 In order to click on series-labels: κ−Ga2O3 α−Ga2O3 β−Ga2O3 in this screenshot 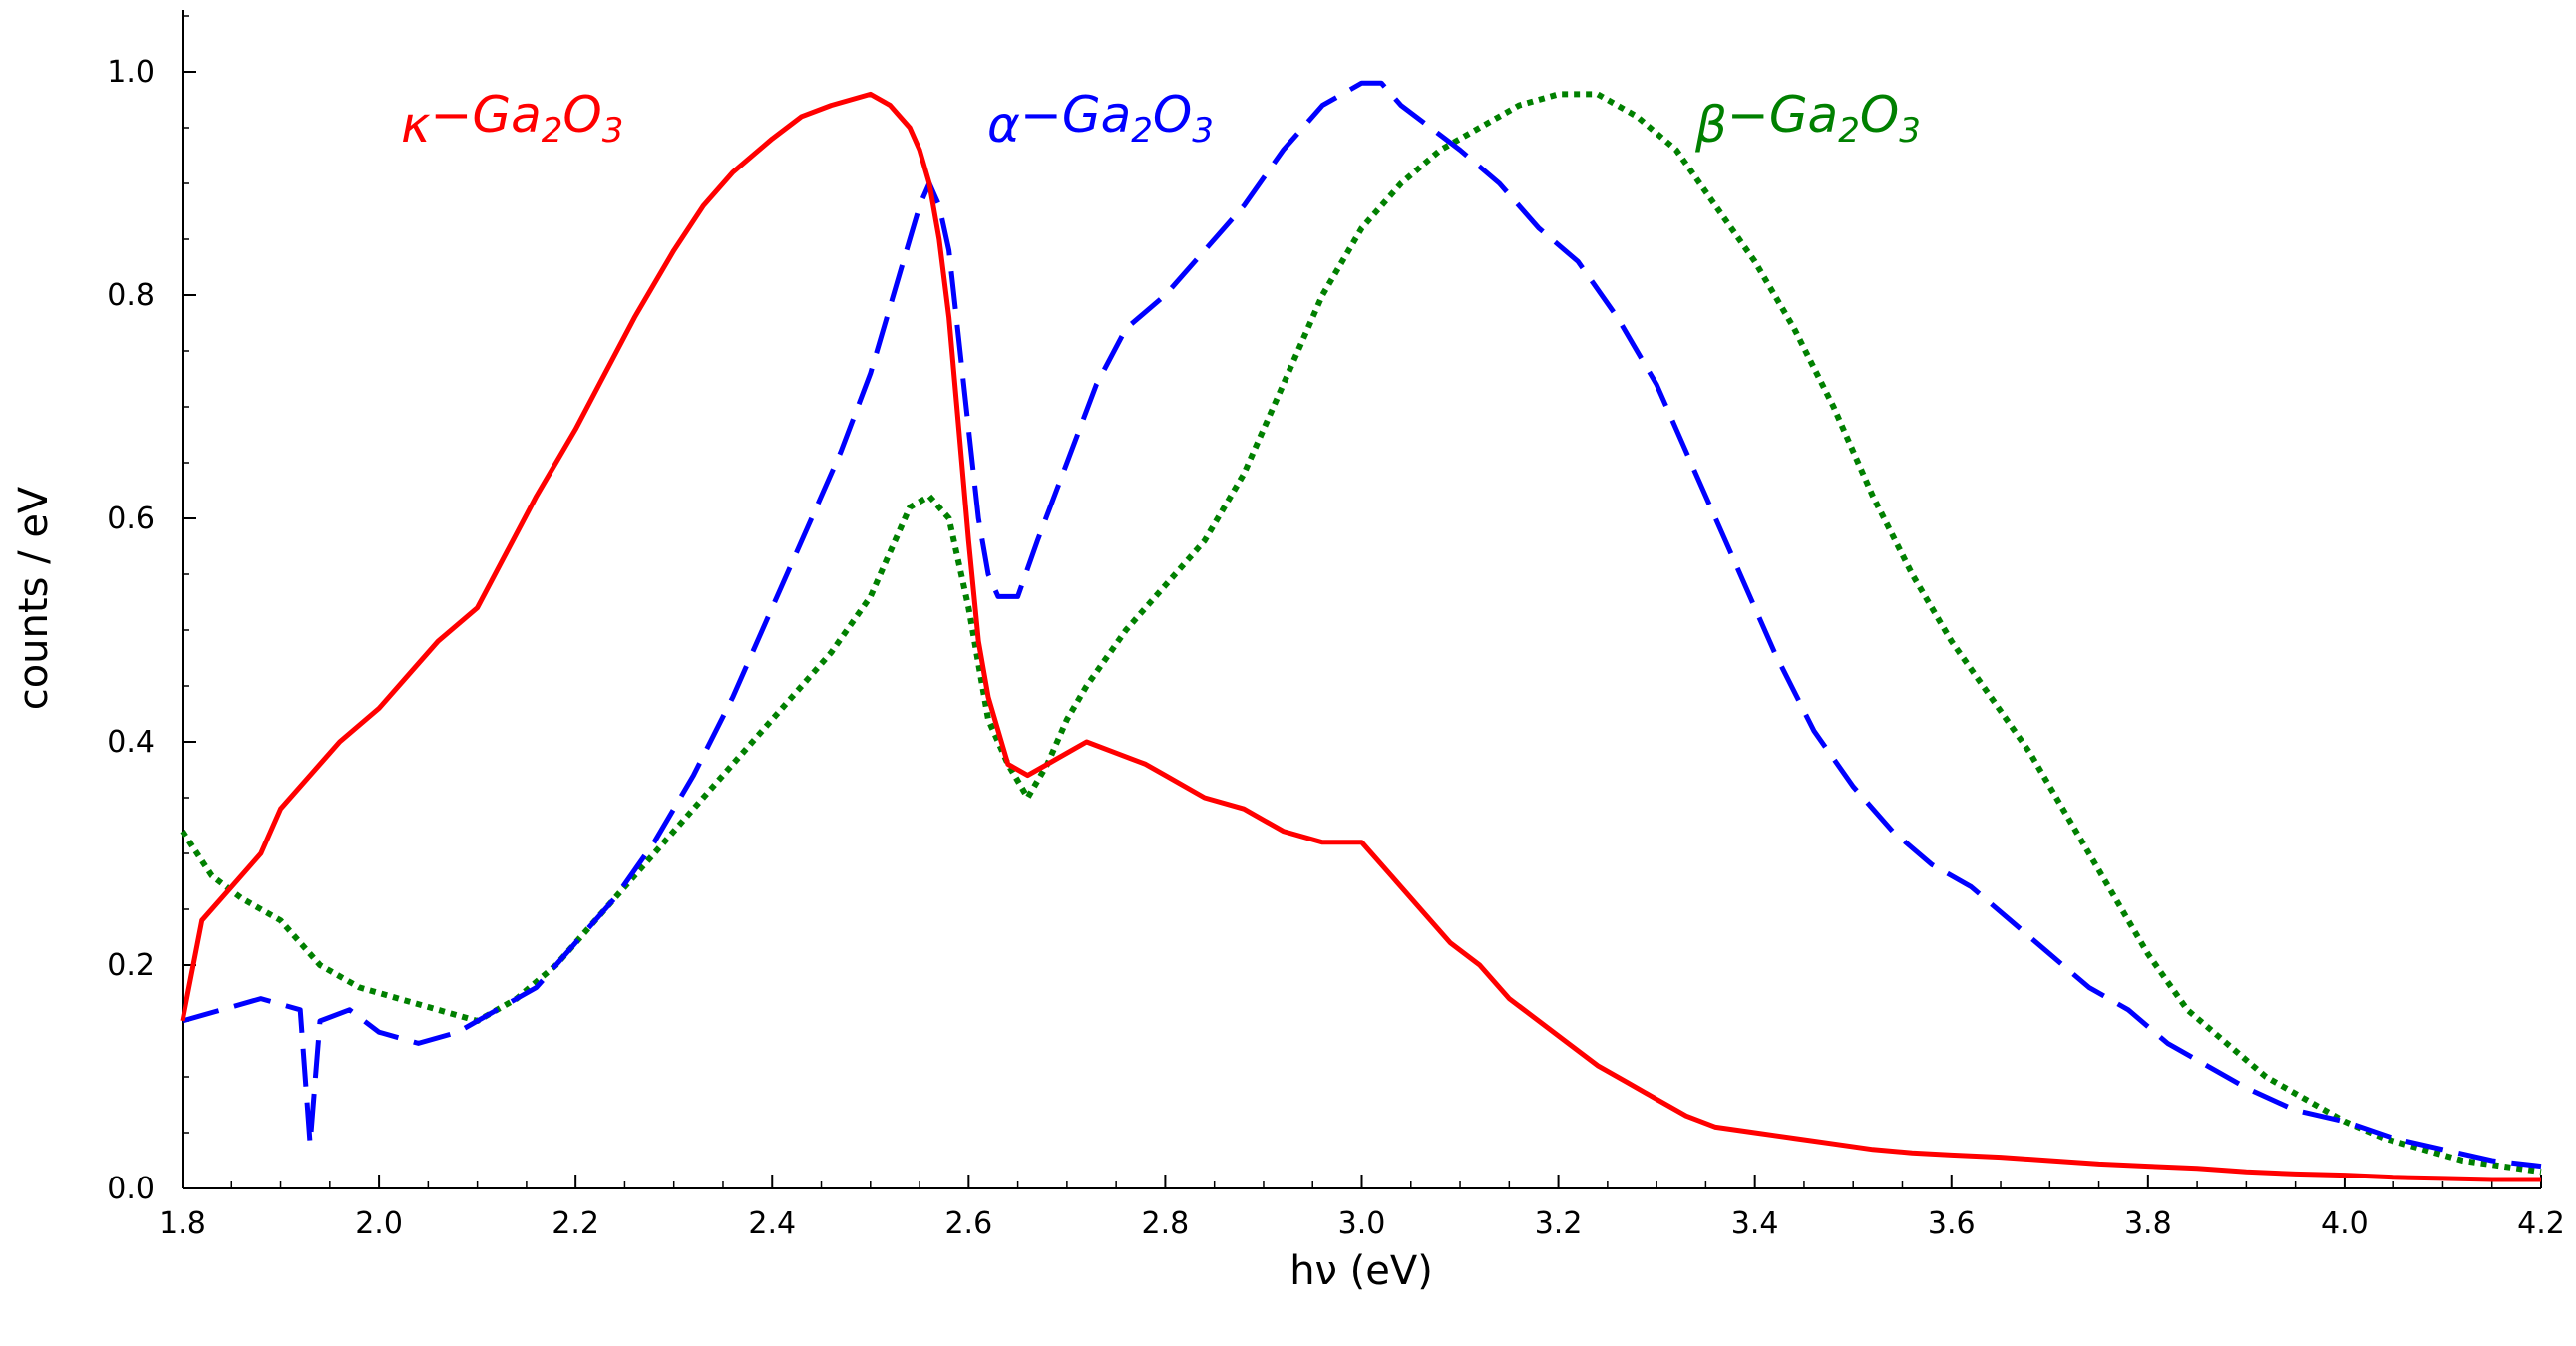, I will do `click(1161, 120)`.